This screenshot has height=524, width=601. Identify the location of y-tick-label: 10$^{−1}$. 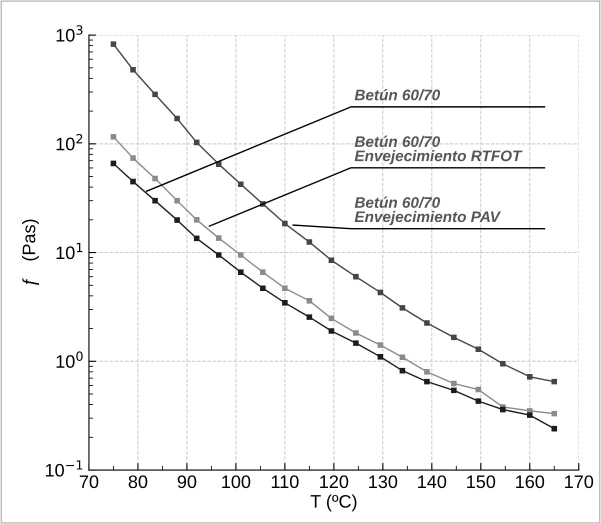
(64, 468).